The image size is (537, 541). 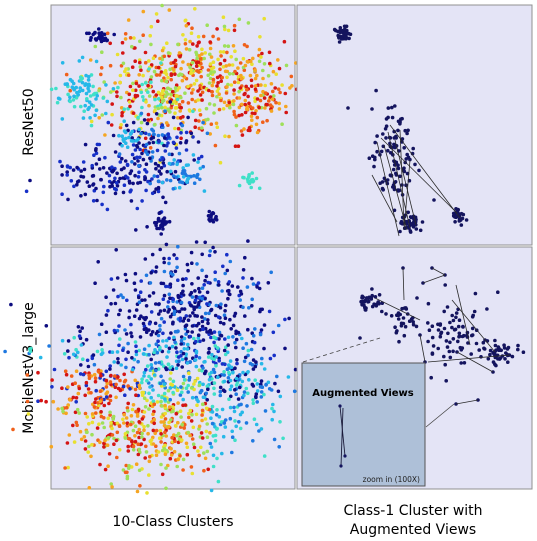 I want to click on augmented-view-link, so click(x=434, y=279).